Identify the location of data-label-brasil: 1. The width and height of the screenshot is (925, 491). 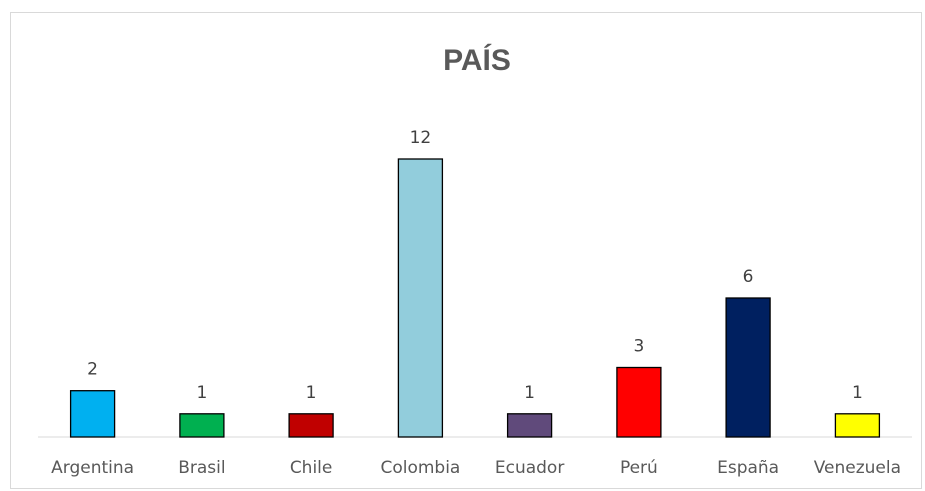
(201, 393).